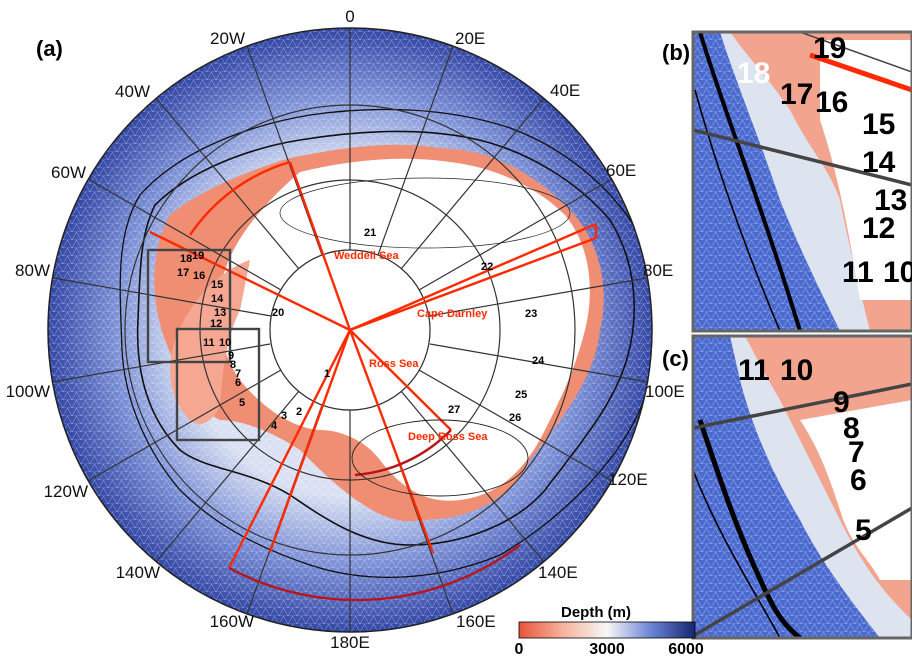  I want to click on lon-label: 40E, so click(565, 90).